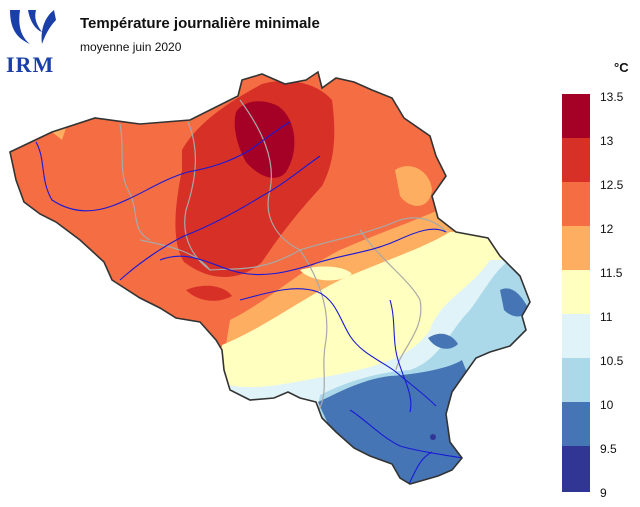 The image size is (640, 507). What do you see at coordinates (607, 405) in the screenshot?
I see `legend-tick: 10` at bounding box center [607, 405].